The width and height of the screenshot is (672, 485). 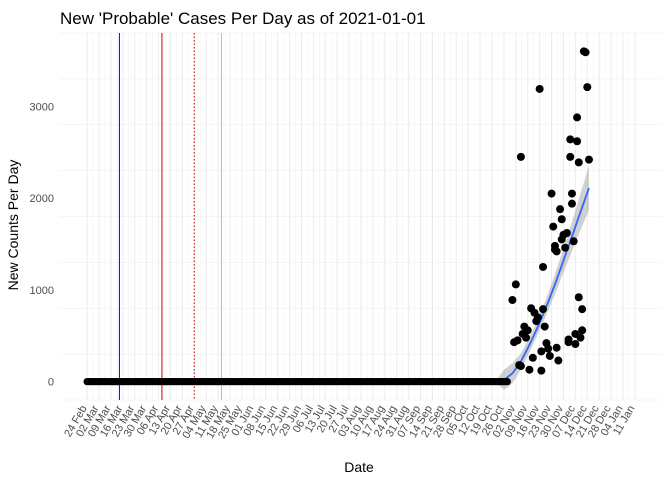 What do you see at coordinates (42, 291) in the screenshot?
I see `y-tick-label: 1000` at bounding box center [42, 291].